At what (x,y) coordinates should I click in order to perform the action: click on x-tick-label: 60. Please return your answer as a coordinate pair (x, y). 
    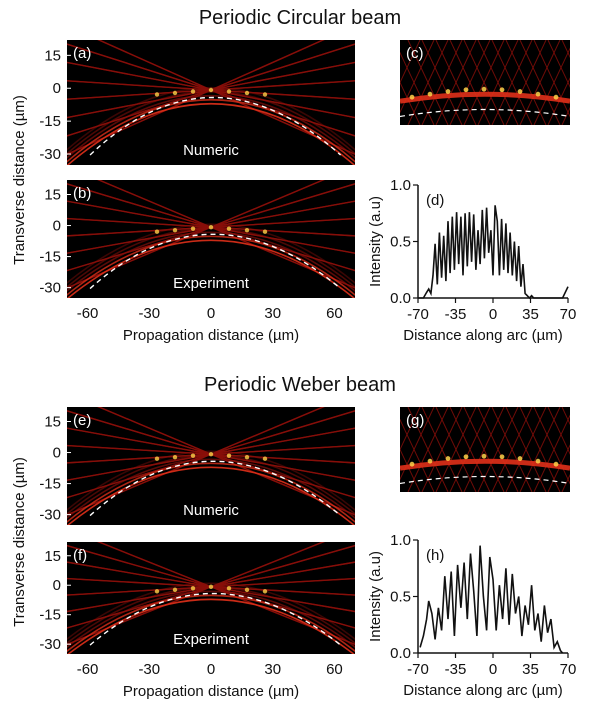
    Looking at the image, I should click on (334, 313).